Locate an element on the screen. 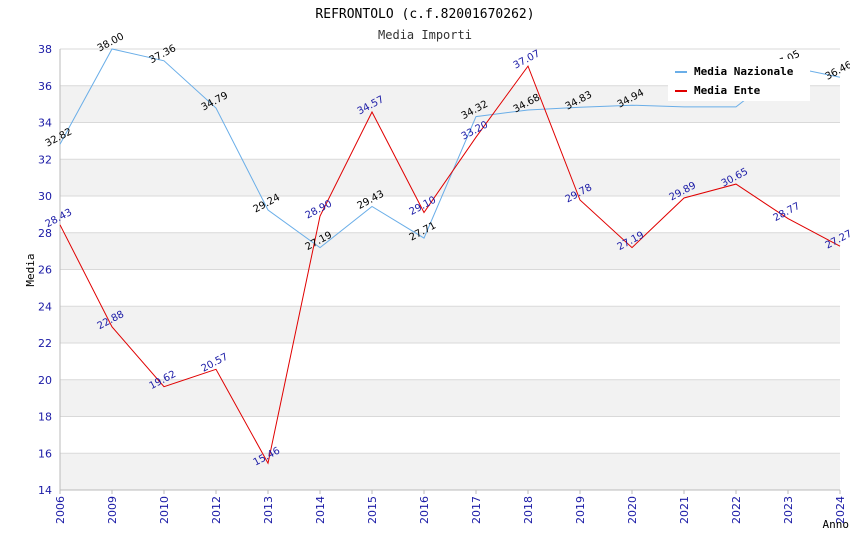 This screenshot has width=850, height=550. y-tick-labels: 14 16 18 20 22 24 26 28 30 32 34 36 38 is located at coordinates (45, 270).